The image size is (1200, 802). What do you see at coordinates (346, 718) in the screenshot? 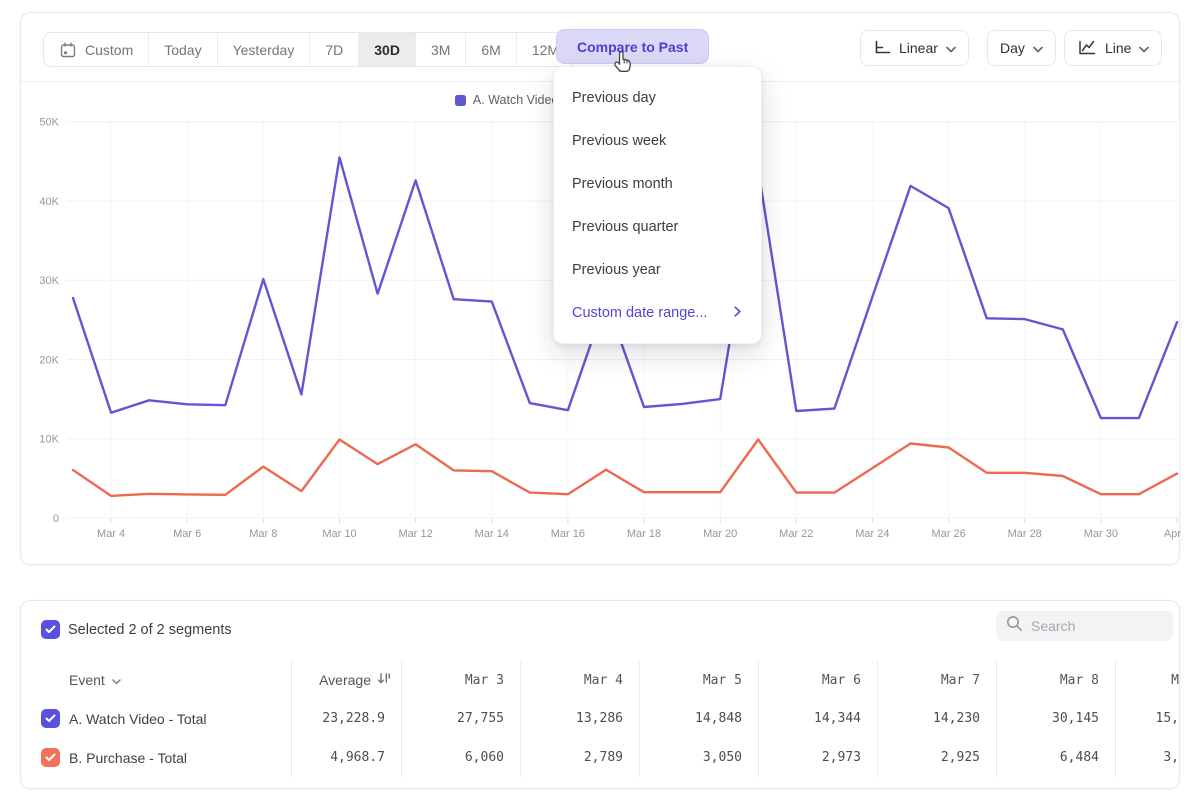
I see `average-value-cell: 23,228.9` at bounding box center [346, 718].